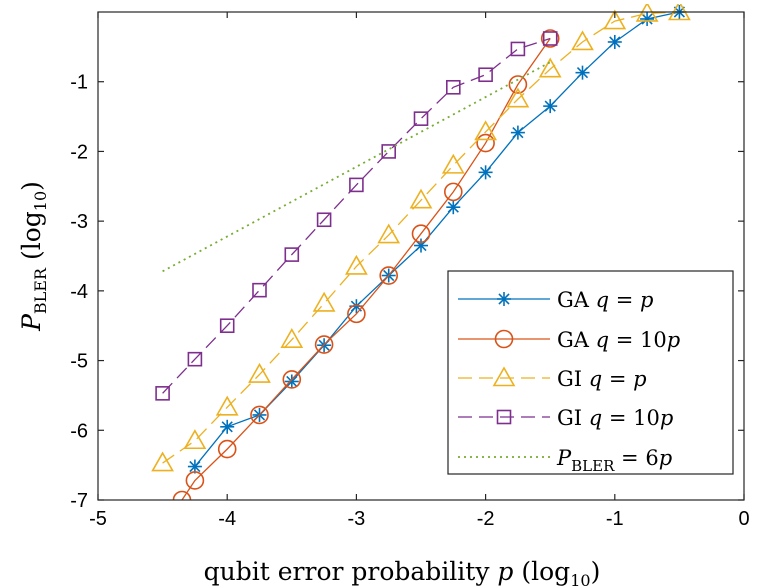 The image size is (760, 588). Describe the element at coordinates (743, 519) in the screenshot. I see `x-tick-label: 0` at that location.